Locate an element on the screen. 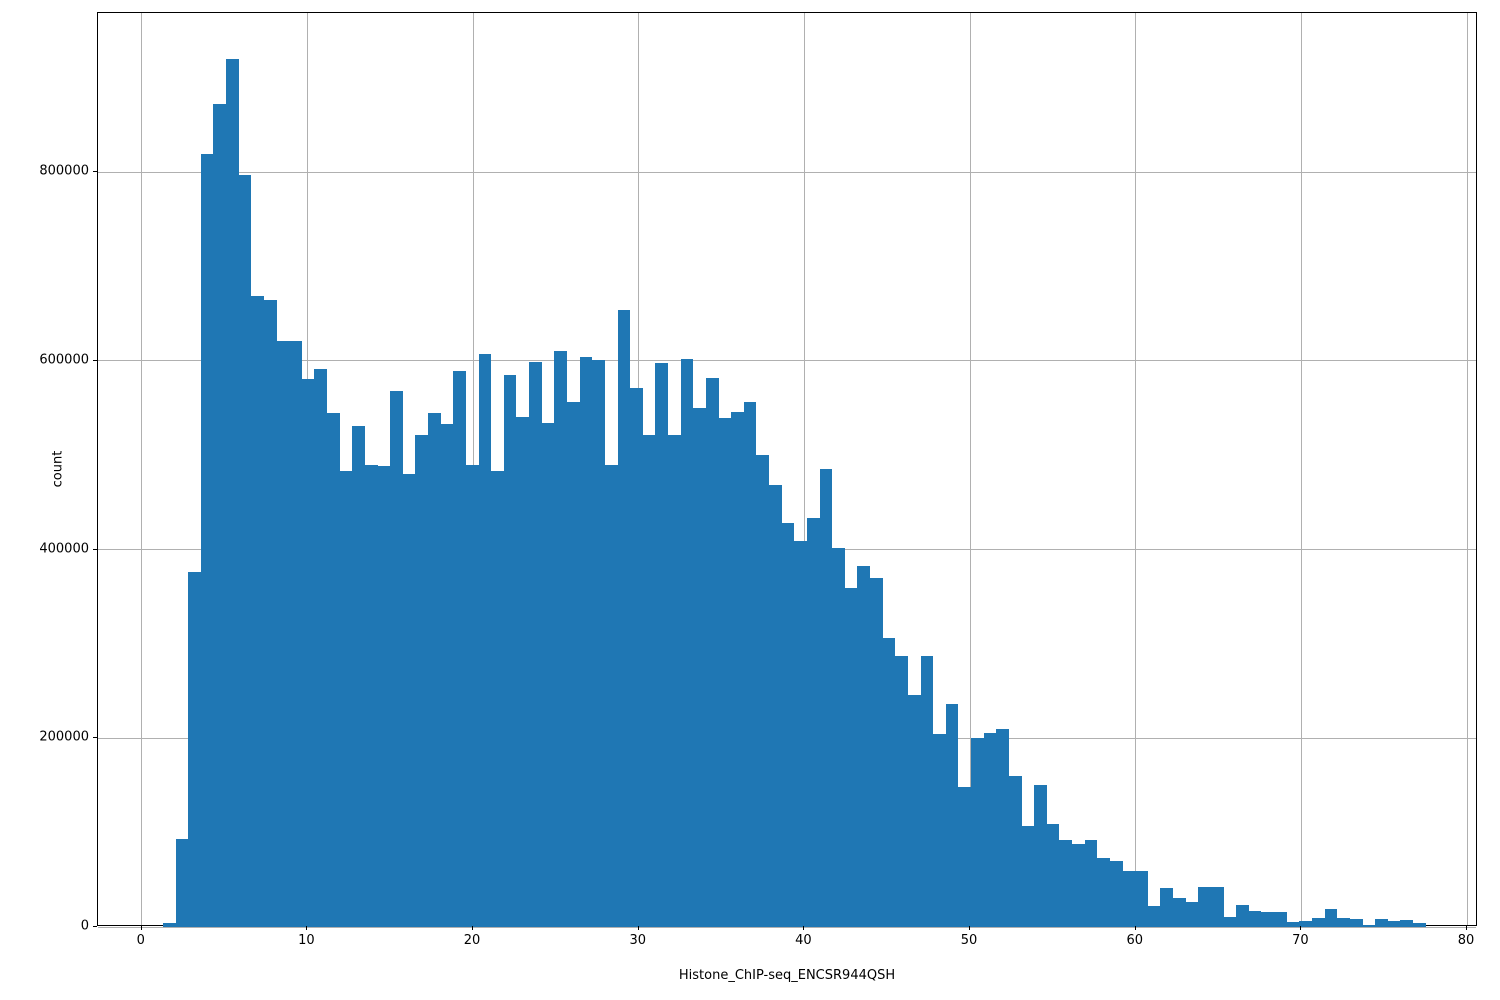 This screenshot has height=1000, width=1500. y-axis-label: count is located at coordinates (58, 469).